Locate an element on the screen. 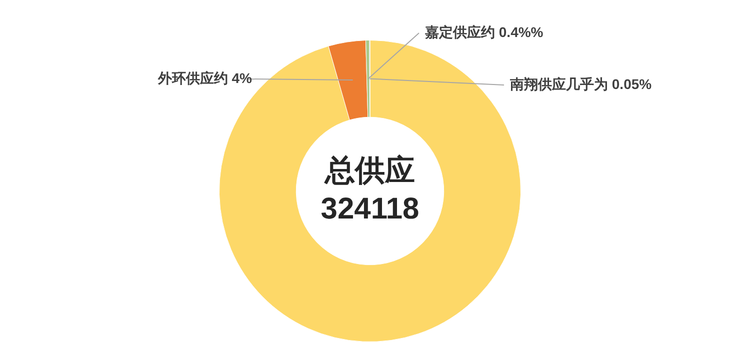  slice-label: 外环供应约 4% is located at coordinates (204, 78).